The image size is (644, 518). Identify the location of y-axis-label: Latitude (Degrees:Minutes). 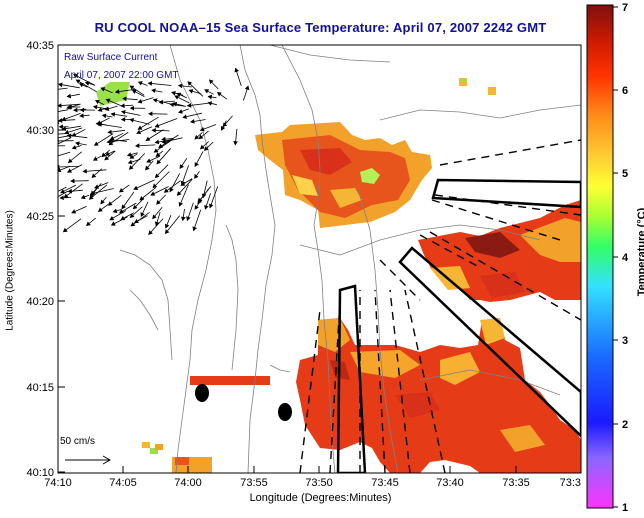
(10, 270).